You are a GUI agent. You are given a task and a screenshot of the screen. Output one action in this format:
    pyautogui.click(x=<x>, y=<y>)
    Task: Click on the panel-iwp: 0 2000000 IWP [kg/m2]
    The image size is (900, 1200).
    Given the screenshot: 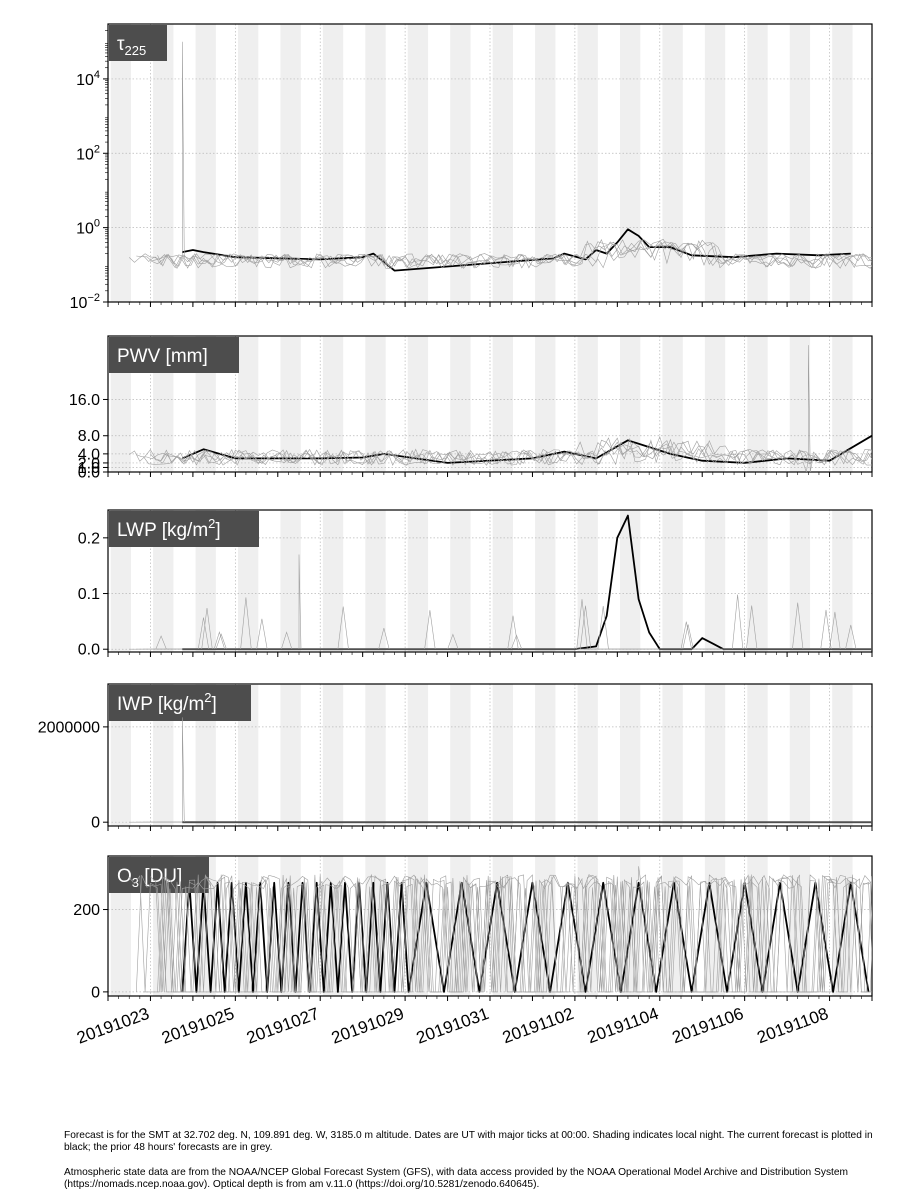 What is the action you would take?
    pyautogui.click(x=455, y=757)
    